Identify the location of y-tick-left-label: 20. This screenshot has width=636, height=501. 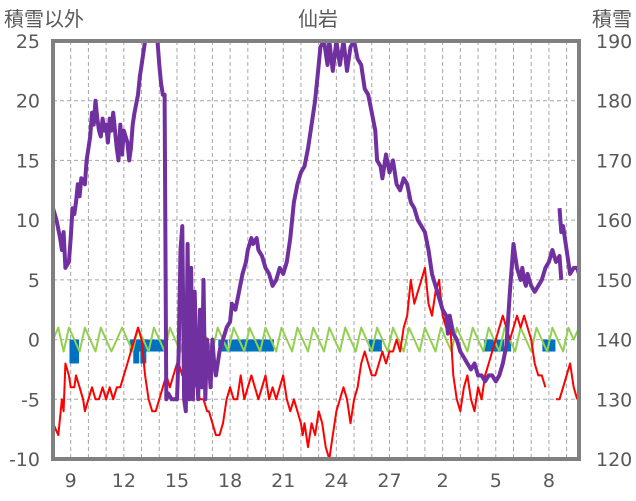
(28, 102).